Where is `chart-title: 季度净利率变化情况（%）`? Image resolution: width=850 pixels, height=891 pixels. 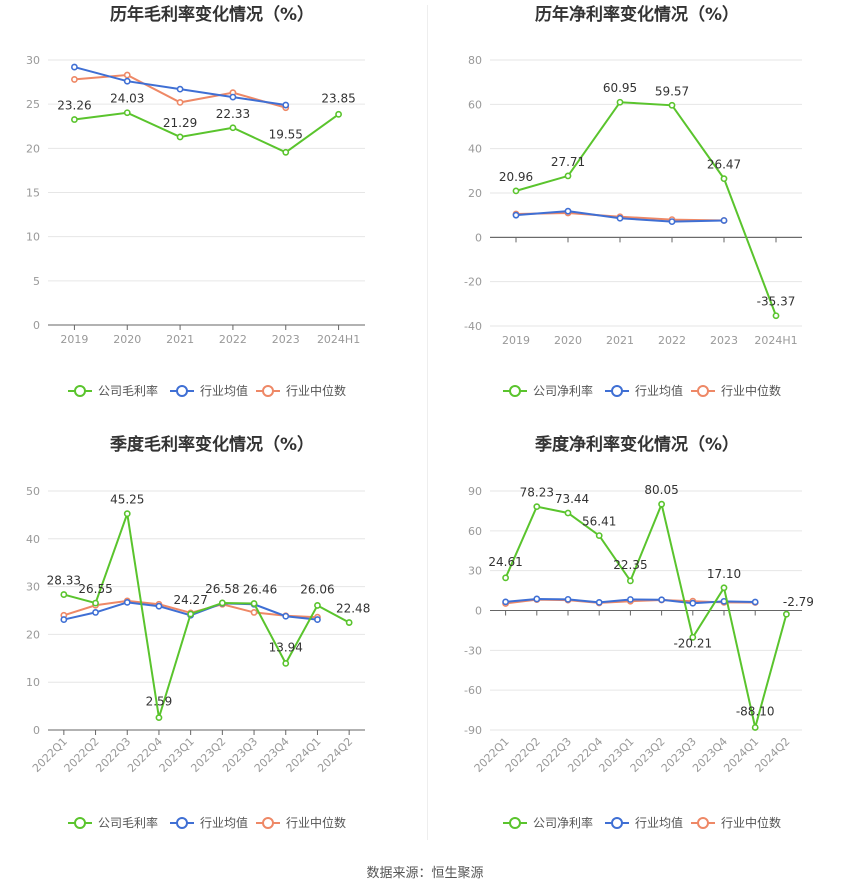 chart-title: 季度净利率变化情况（%） is located at coordinates (637, 444).